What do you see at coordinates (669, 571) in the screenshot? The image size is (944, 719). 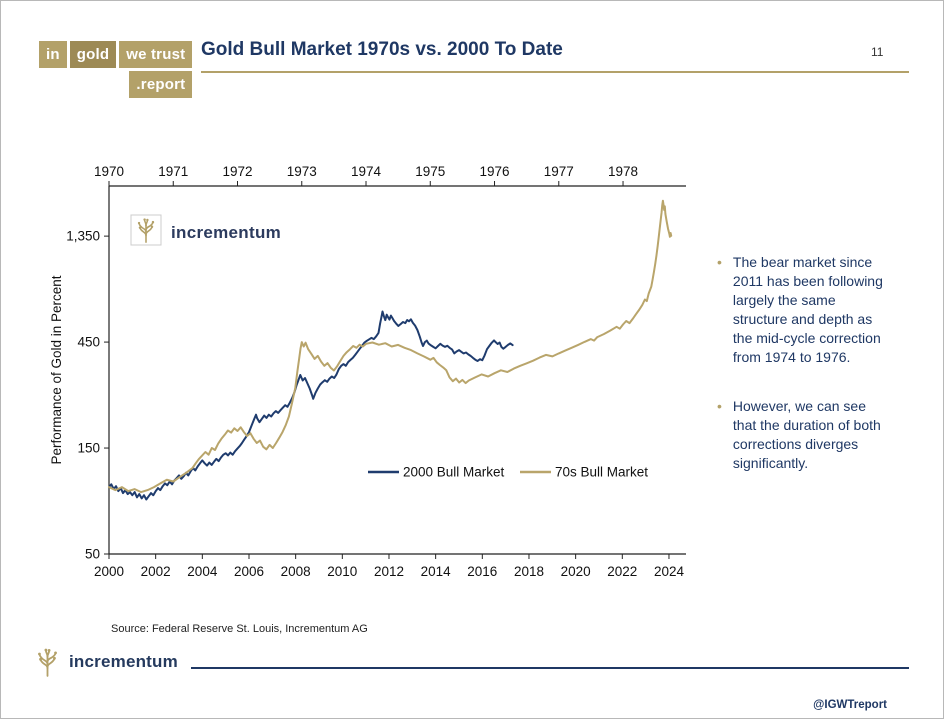 I see `x-bottom-tick-label: 2024` at bounding box center [669, 571].